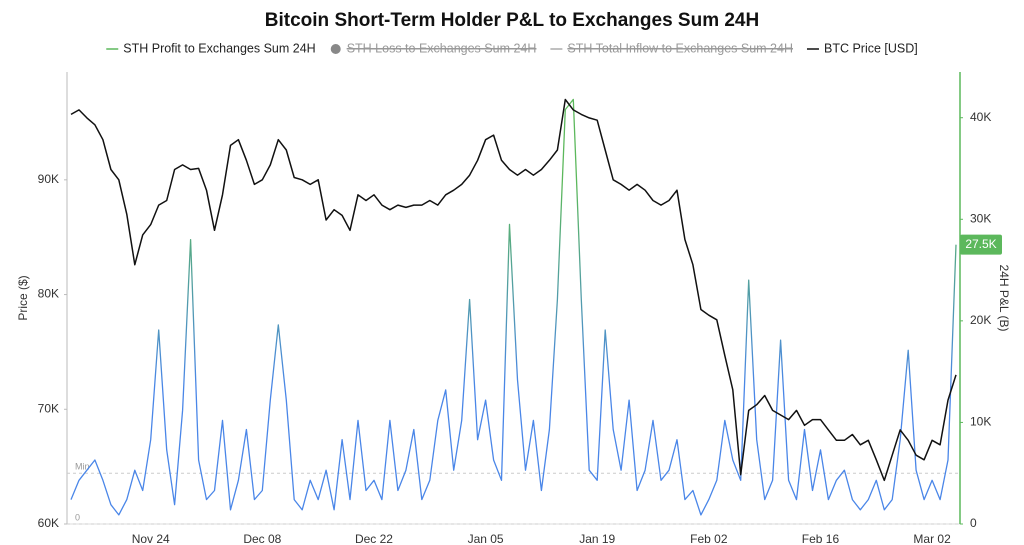  What do you see at coordinates (973, 523) in the screenshot?
I see `y2-tick-label: 0` at bounding box center [973, 523].